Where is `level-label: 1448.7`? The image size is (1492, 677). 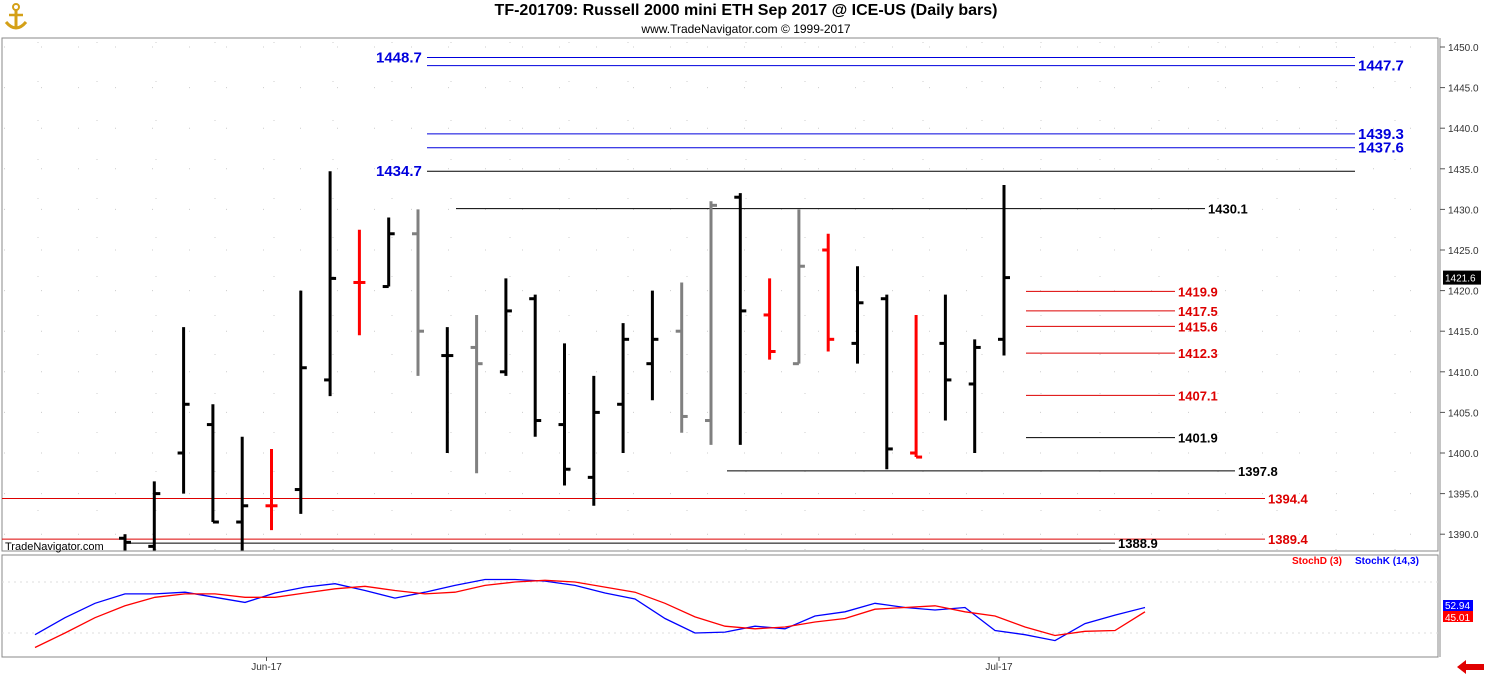
level-label: 1448.7 is located at coordinates (399, 58).